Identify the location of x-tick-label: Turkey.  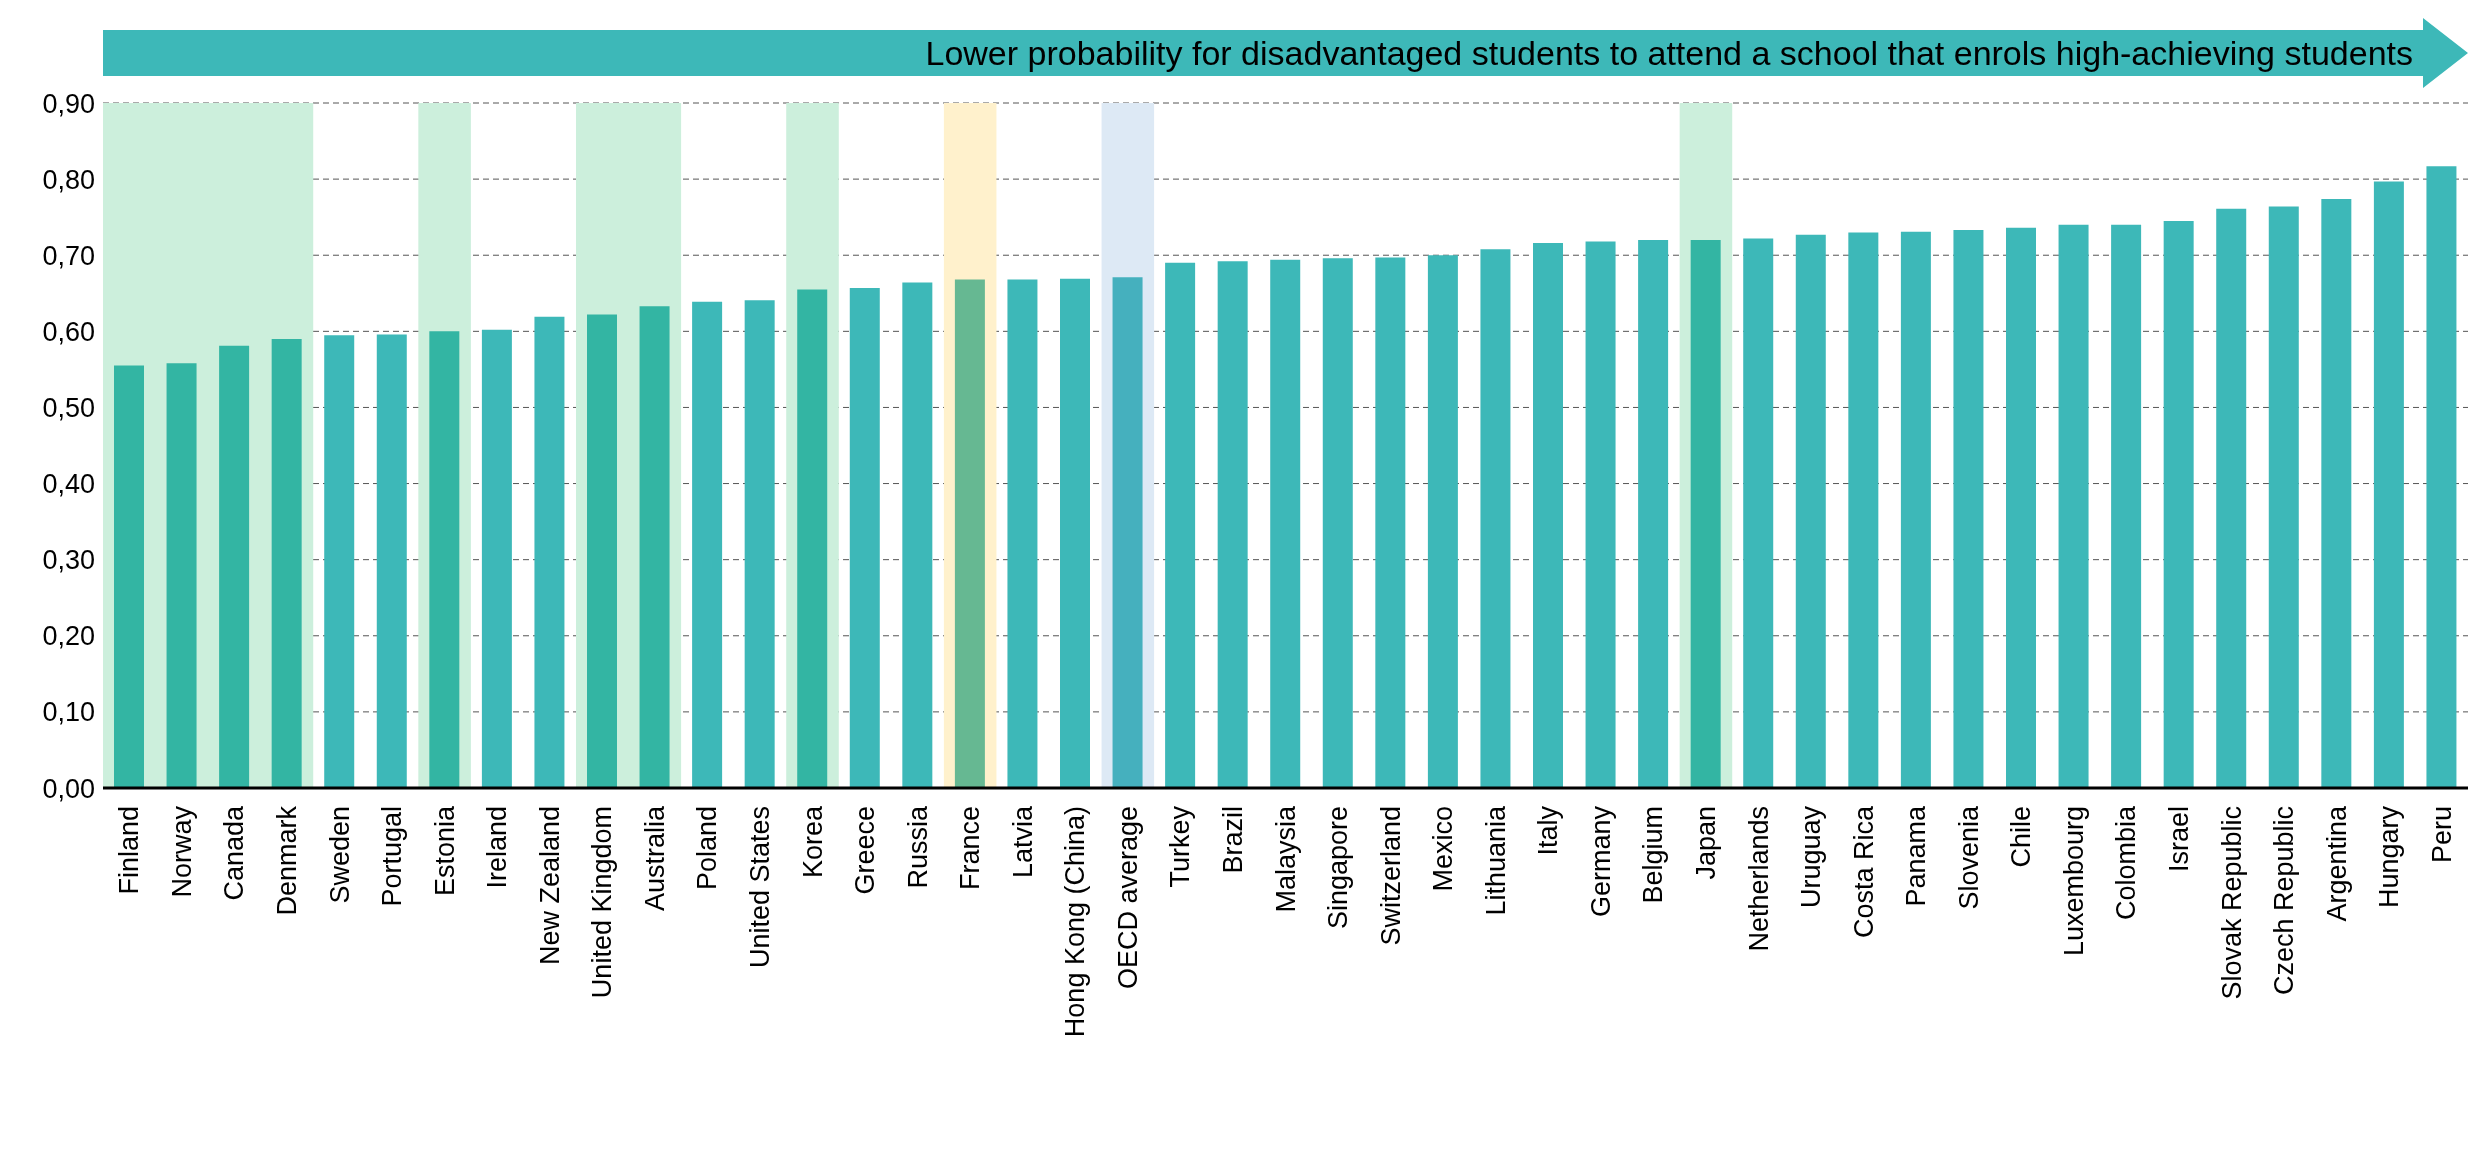
(1180, 846).